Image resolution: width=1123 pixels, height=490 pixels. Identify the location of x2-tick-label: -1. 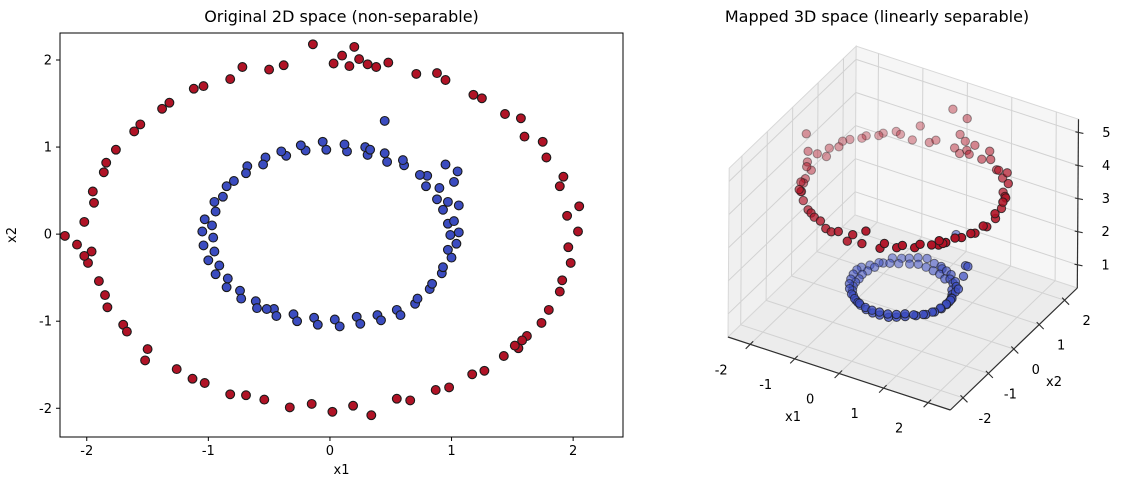
(1010, 394).